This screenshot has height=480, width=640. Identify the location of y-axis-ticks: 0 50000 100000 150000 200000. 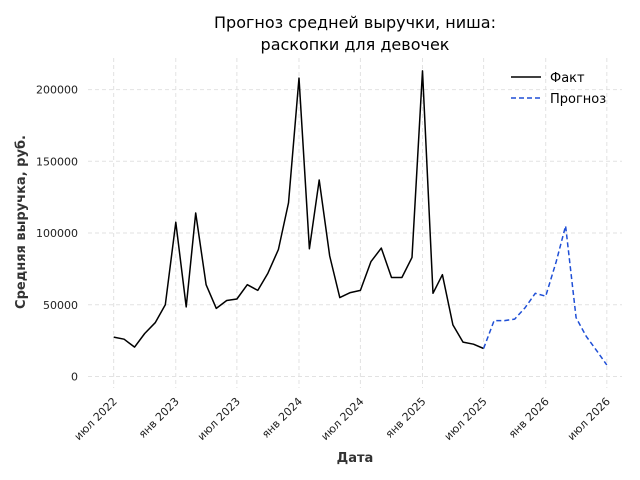
(57, 234).